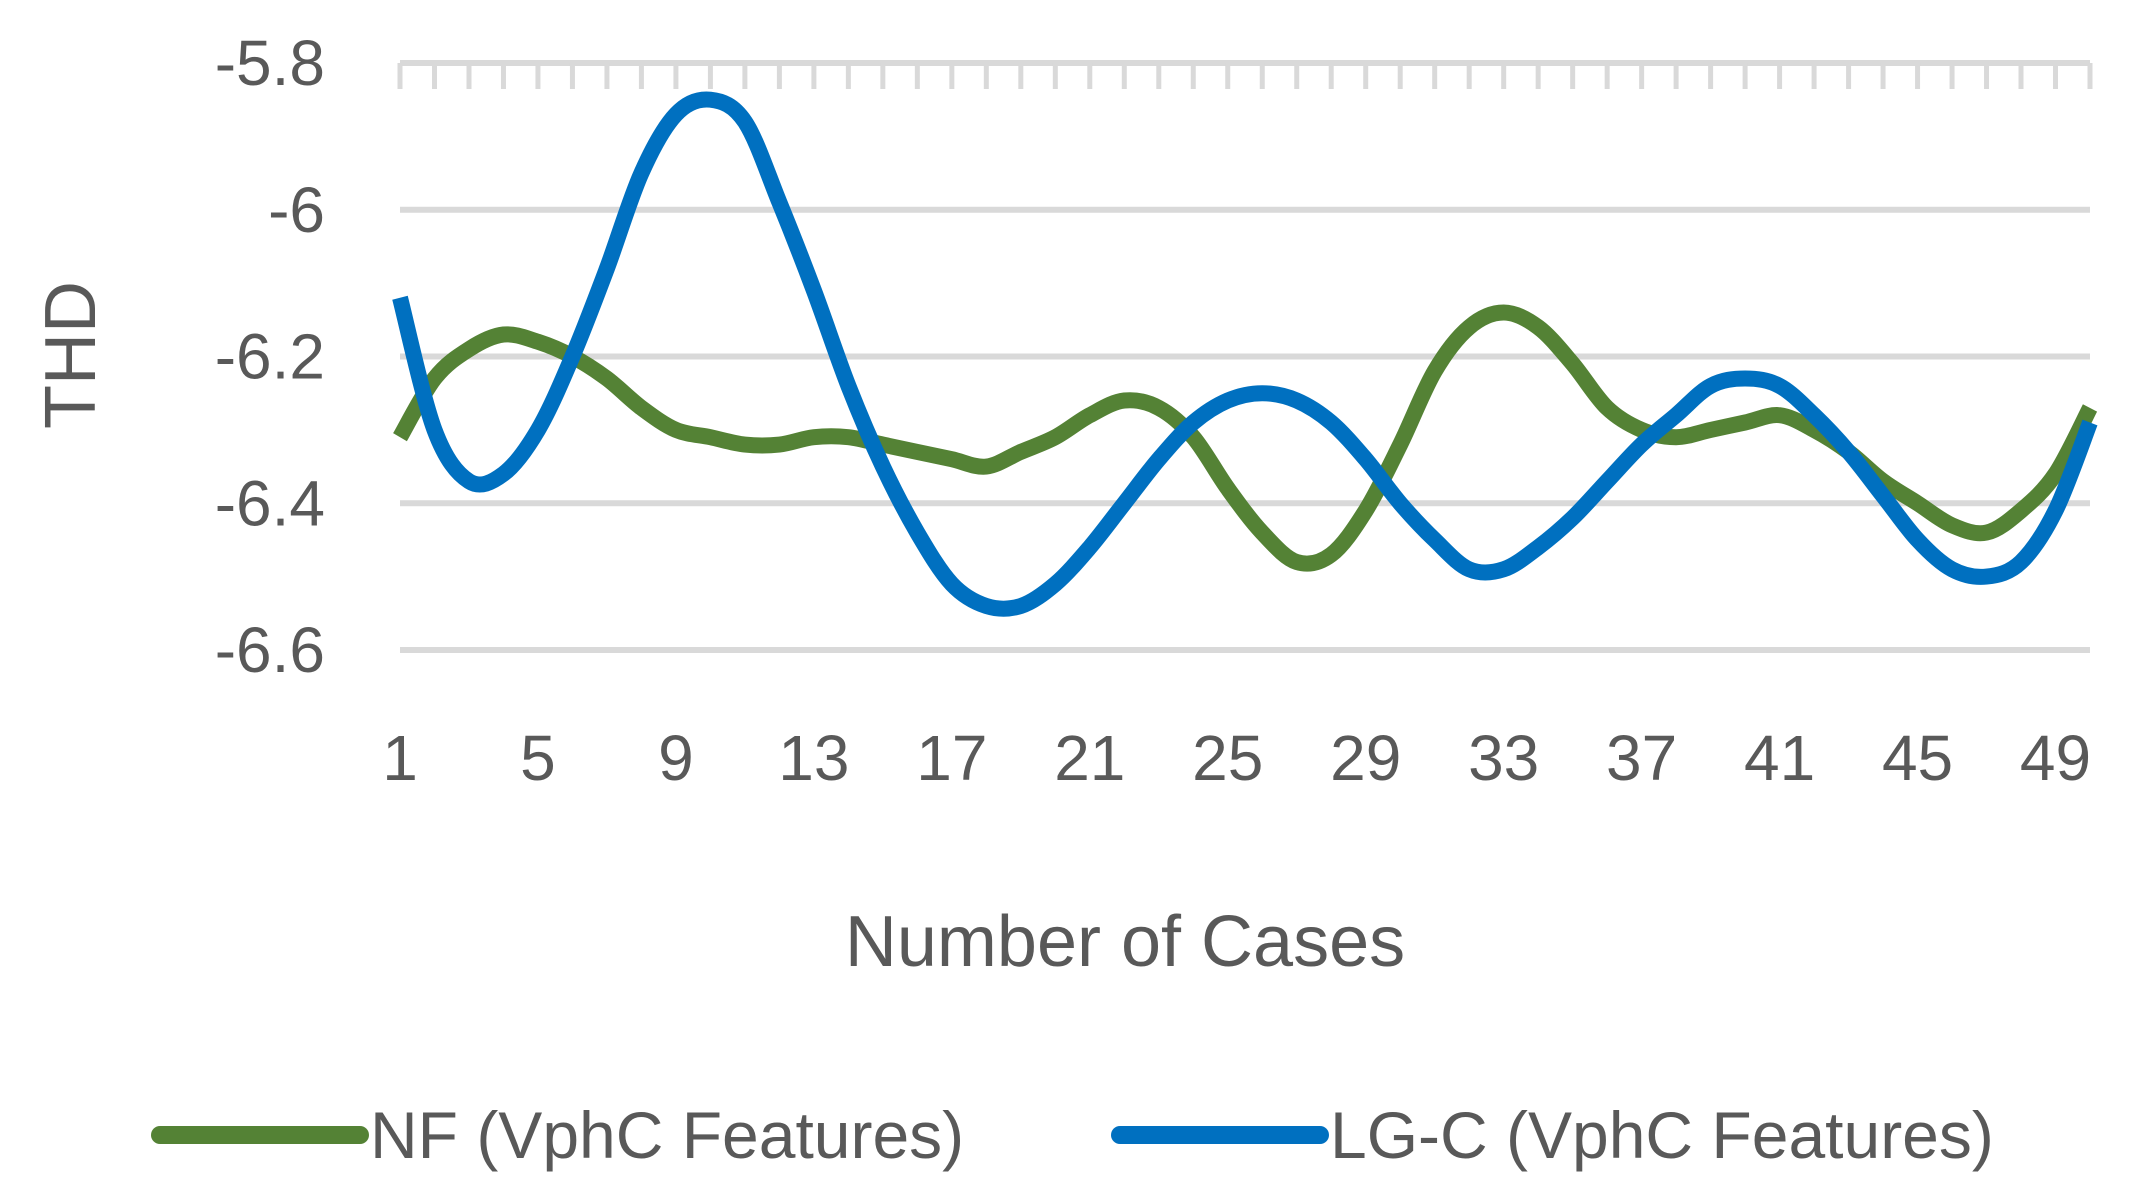 The height and width of the screenshot is (1194, 2130). Describe the element at coordinates (1089, 758) in the screenshot. I see `x-tick-label: 21` at that location.